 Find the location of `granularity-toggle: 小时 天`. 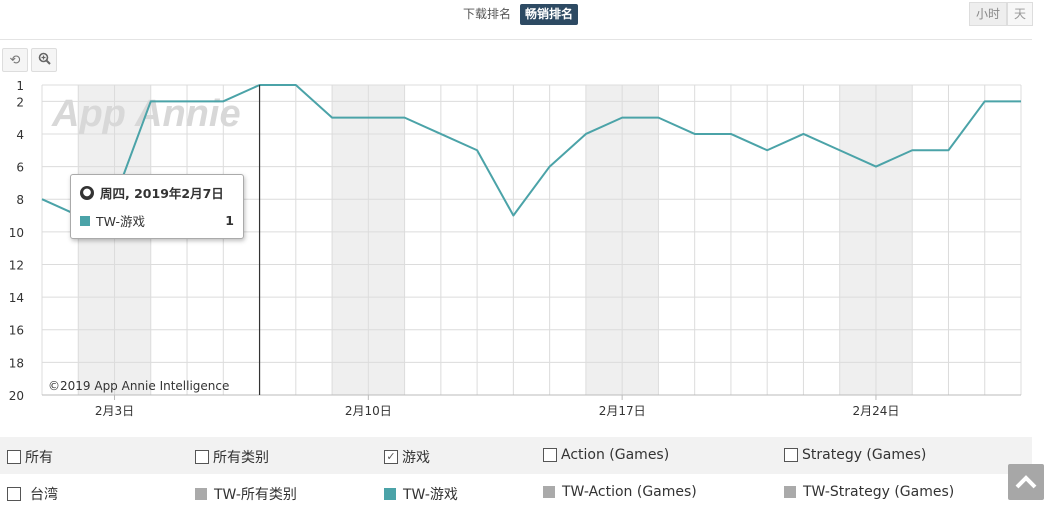

granularity-toggle: 小时 天 is located at coordinates (1000, 14).